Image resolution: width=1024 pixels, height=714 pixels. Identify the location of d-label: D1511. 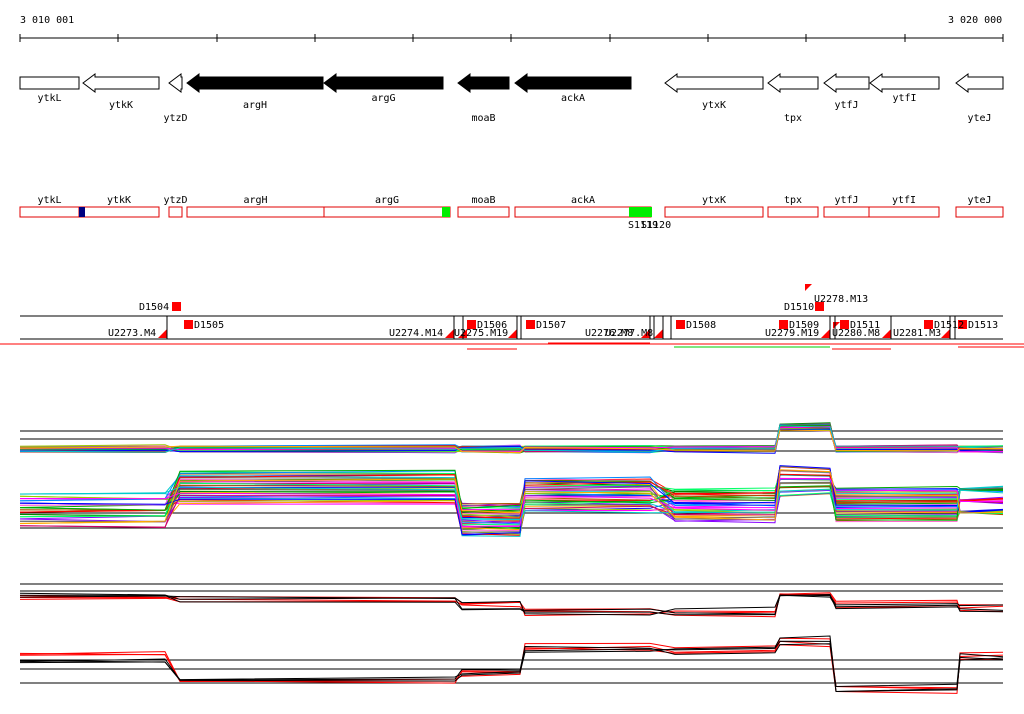
(865, 325).